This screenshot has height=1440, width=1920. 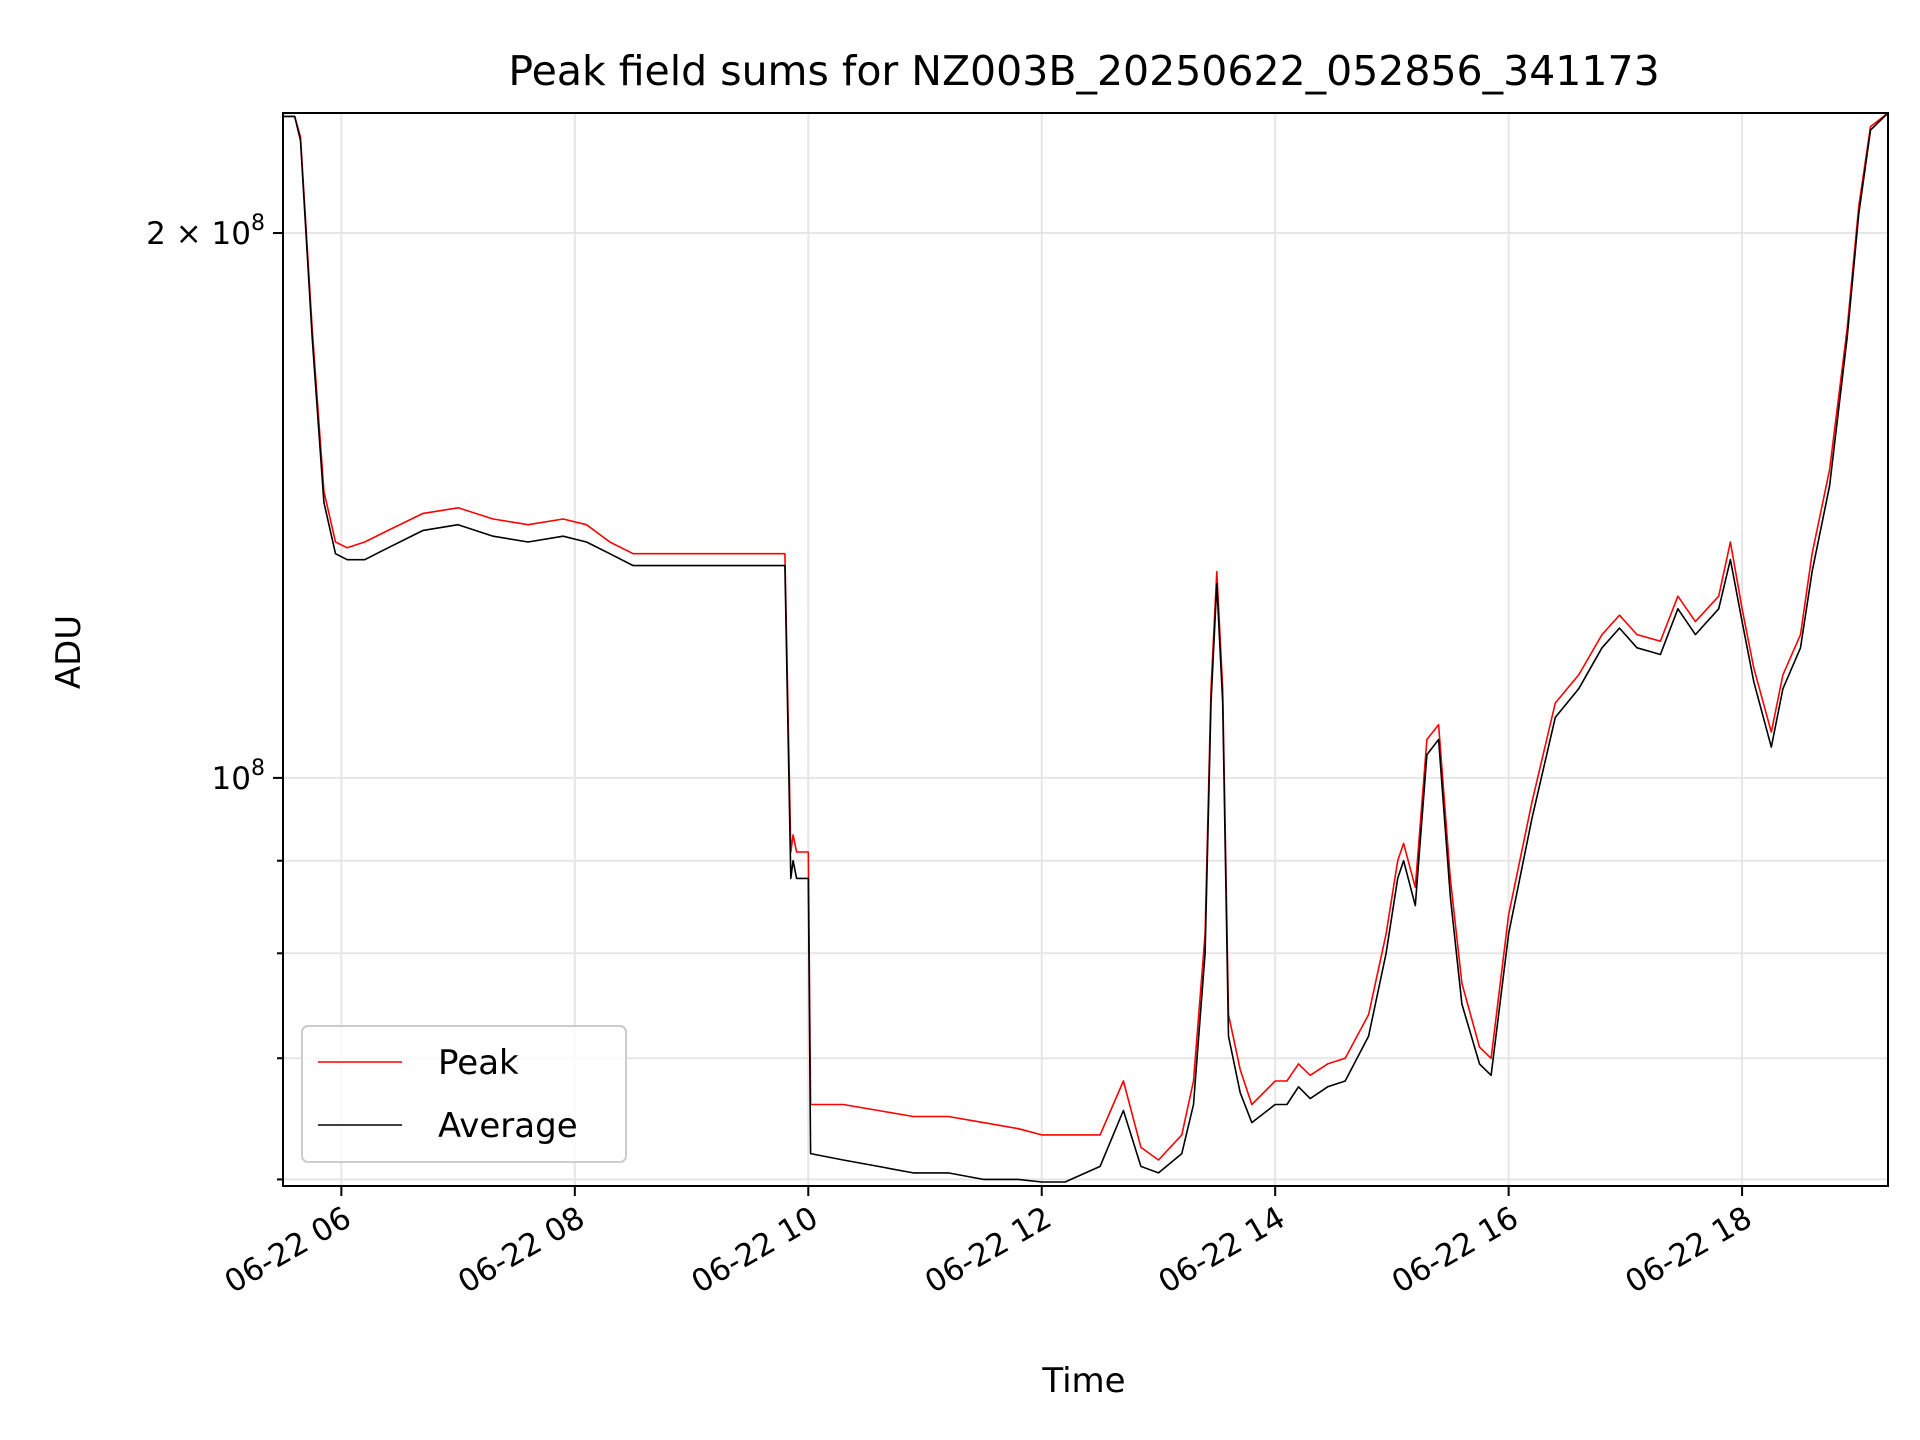 I want to click on x-axis-title: Time, so click(x=1083, y=1381).